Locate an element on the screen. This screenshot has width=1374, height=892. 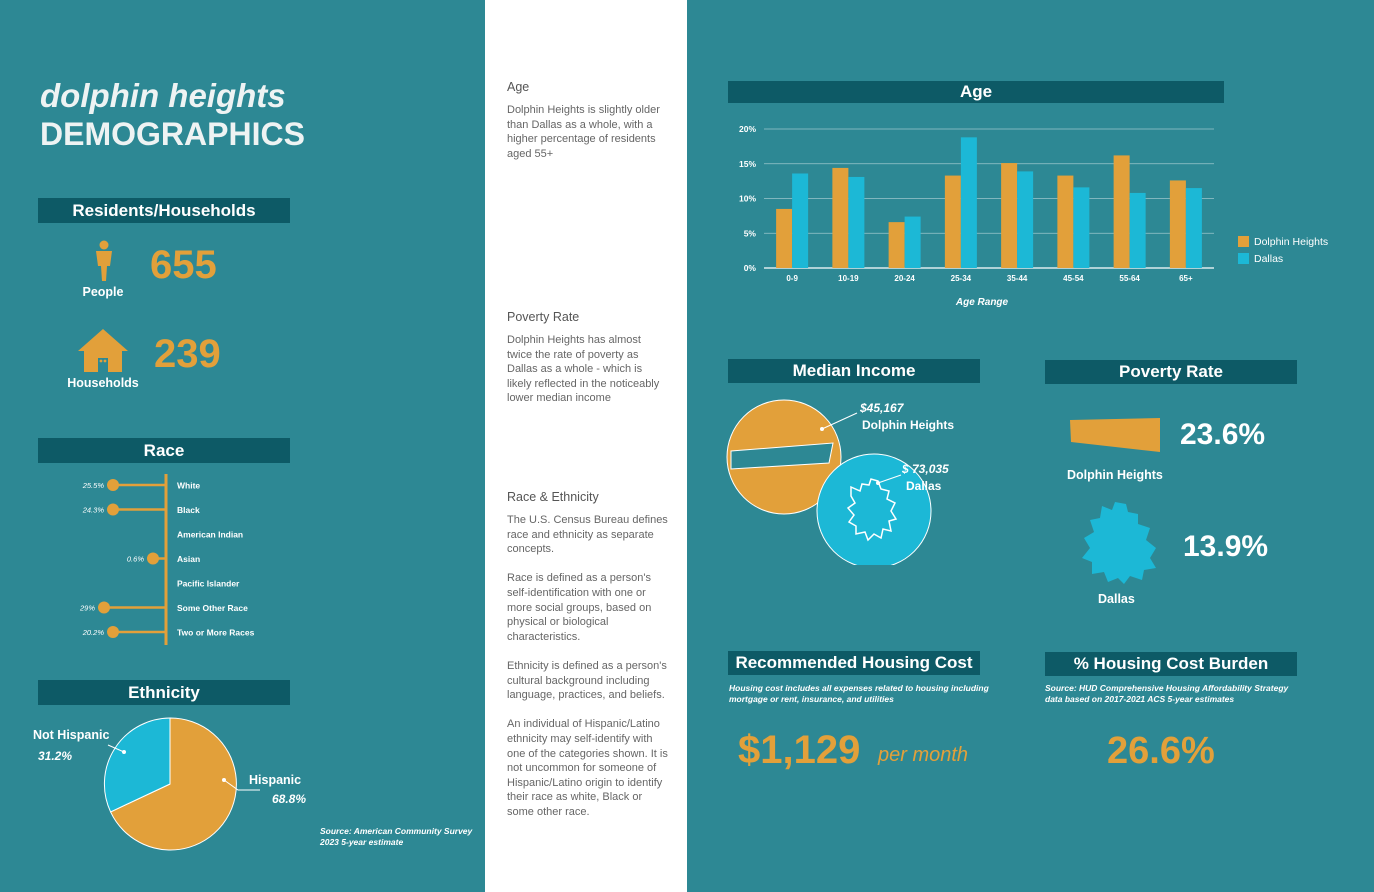
person-icon is located at coordinates (104, 260).